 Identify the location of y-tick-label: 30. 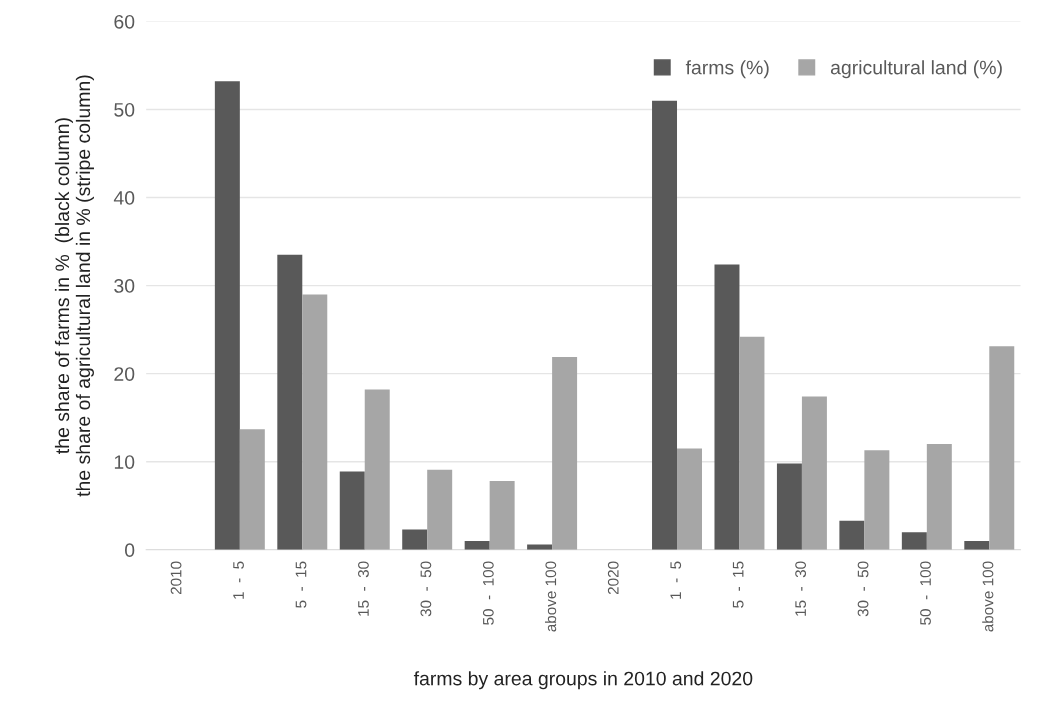
(124, 286).